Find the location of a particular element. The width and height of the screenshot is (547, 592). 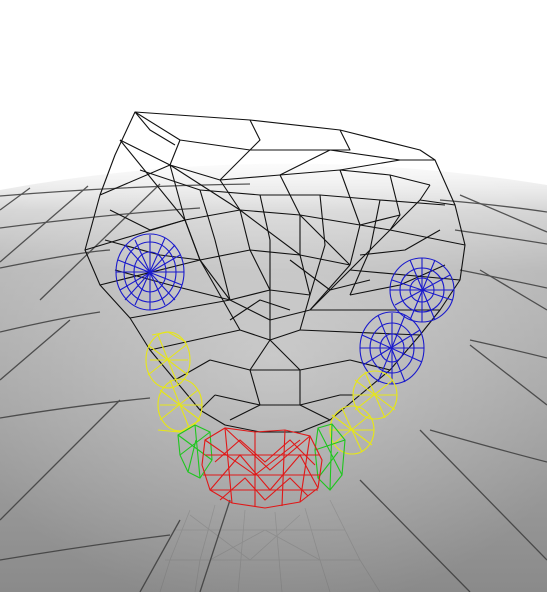

model-reflection is located at coordinates (270, 545).